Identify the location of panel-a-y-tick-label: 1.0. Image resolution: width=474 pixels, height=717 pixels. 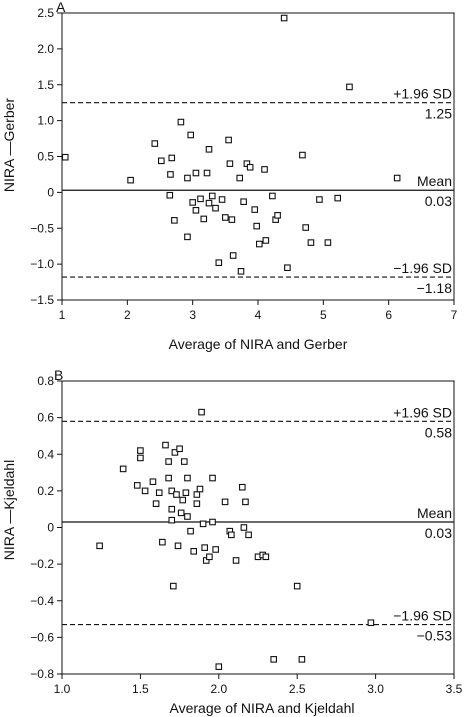
(45, 121).